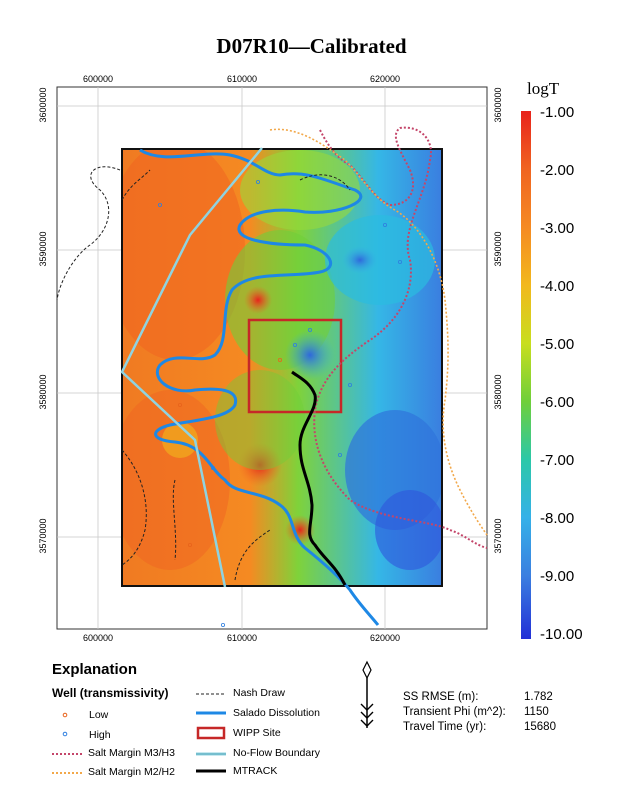 The width and height of the screenshot is (623, 807). What do you see at coordinates (557, 518) in the screenshot?
I see `colorbar-label: -8.00` at bounding box center [557, 518].